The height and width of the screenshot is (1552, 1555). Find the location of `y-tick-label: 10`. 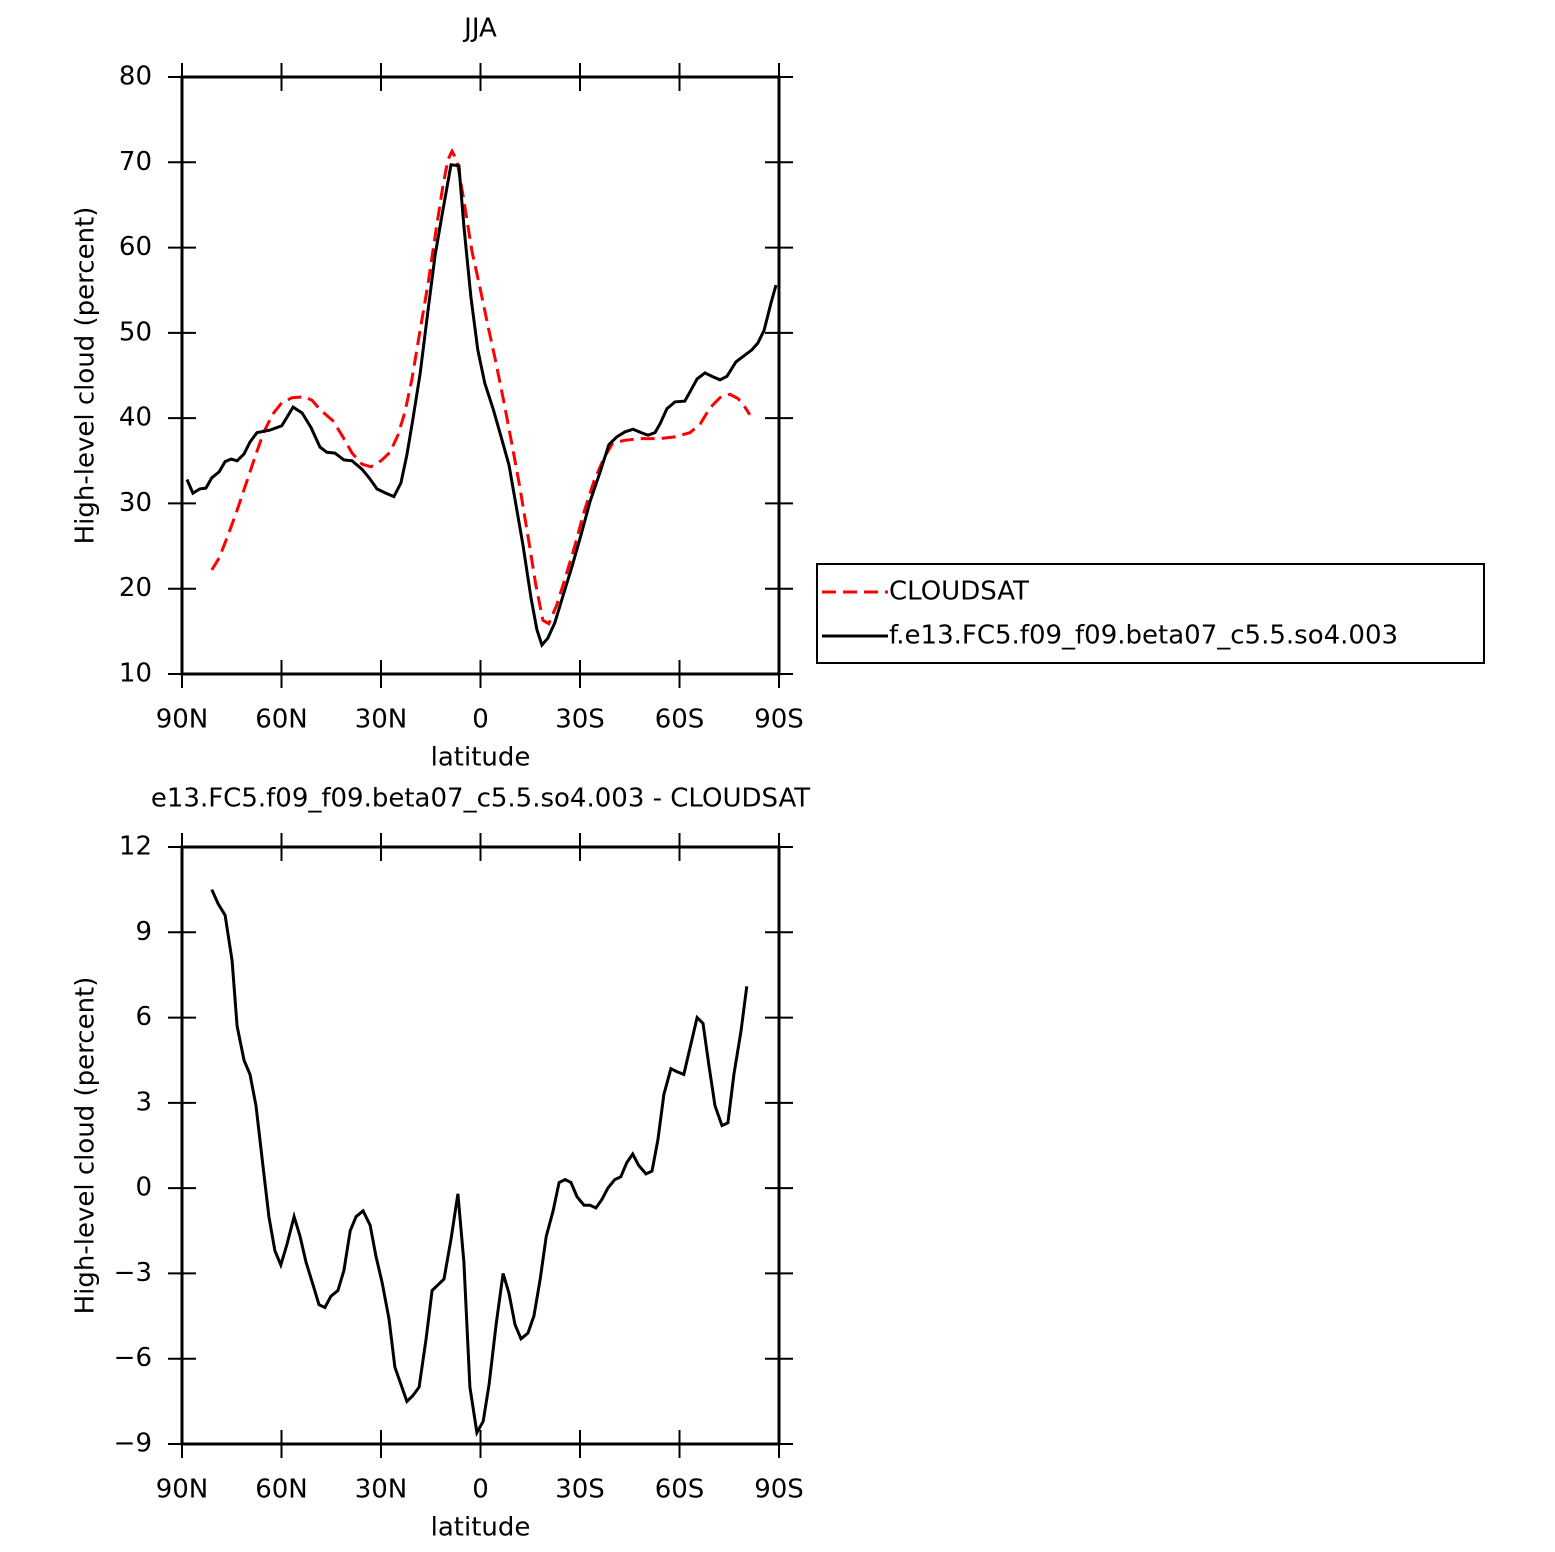

y-tick-label: 10 is located at coordinates (135, 674).